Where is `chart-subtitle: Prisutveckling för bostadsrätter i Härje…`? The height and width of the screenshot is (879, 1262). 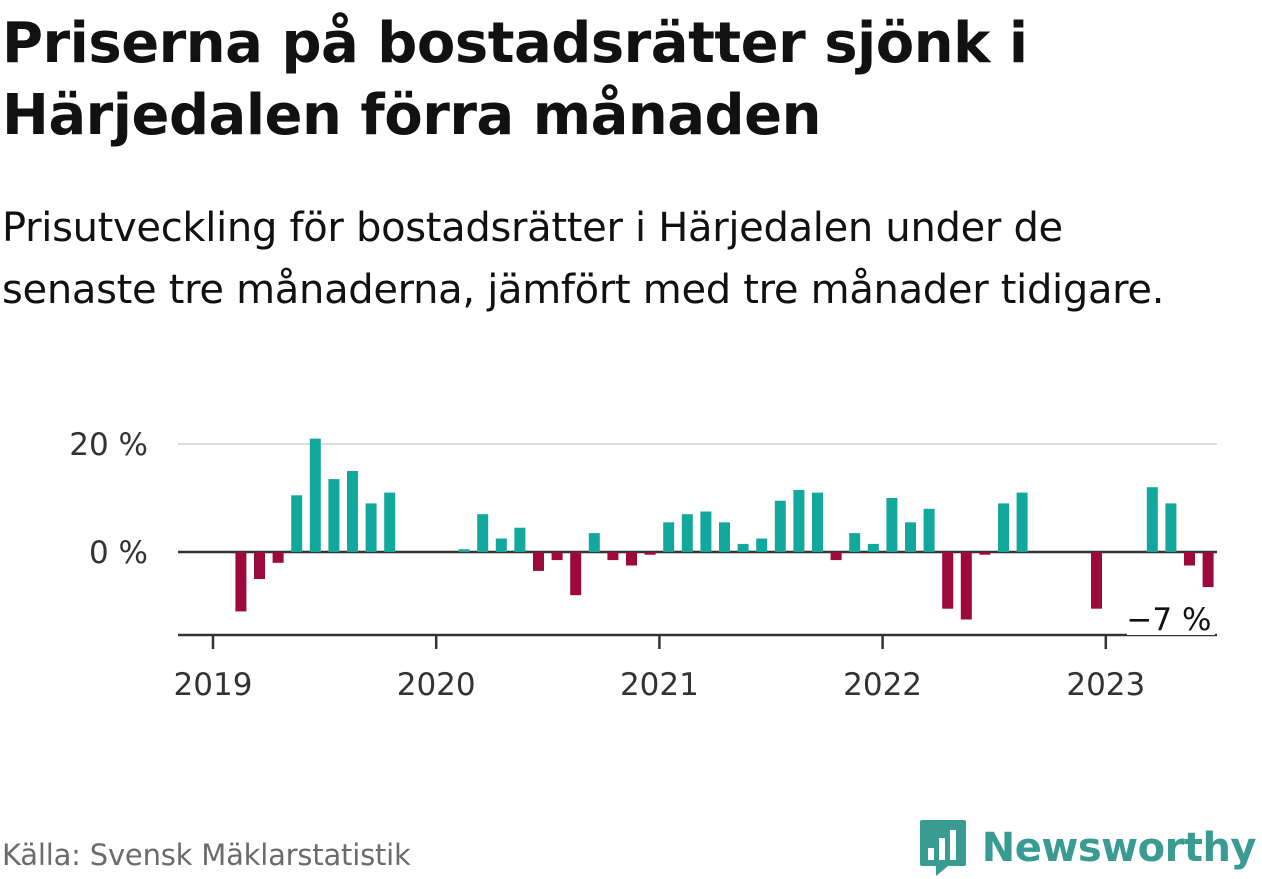 chart-subtitle: Prisutveckling för bostadsrätter i Härje… is located at coordinates (583, 259).